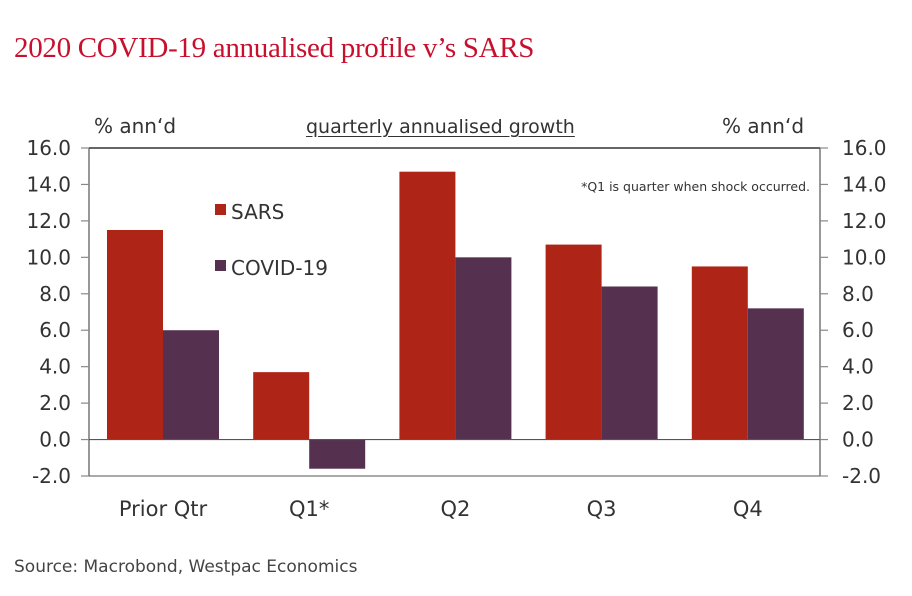 The width and height of the screenshot is (912, 596). What do you see at coordinates (55, 440) in the screenshot?
I see `left-tick-label: 0.0` at bounding box center [55, 440].